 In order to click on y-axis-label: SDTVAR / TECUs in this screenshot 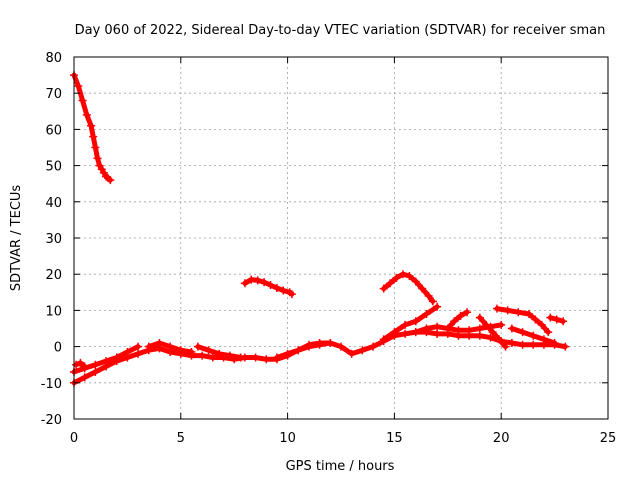, I will do `click(16, 238)`.